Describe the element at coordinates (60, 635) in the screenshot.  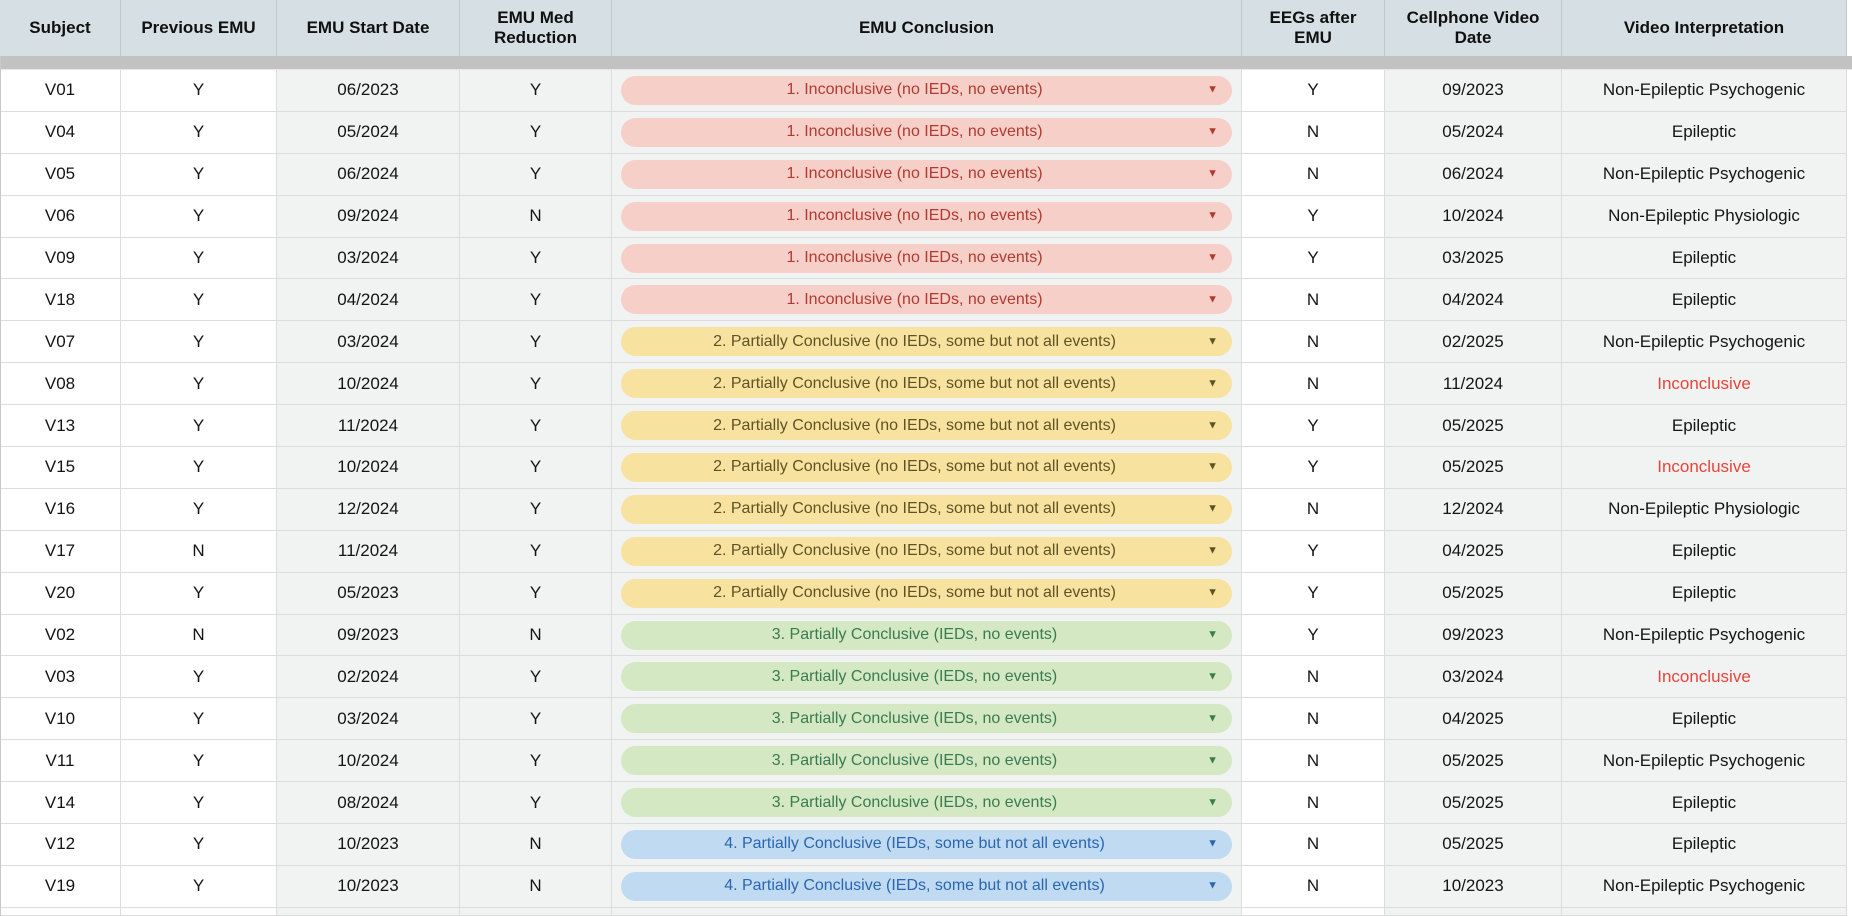
I see `cell-subject: V02` at that location.